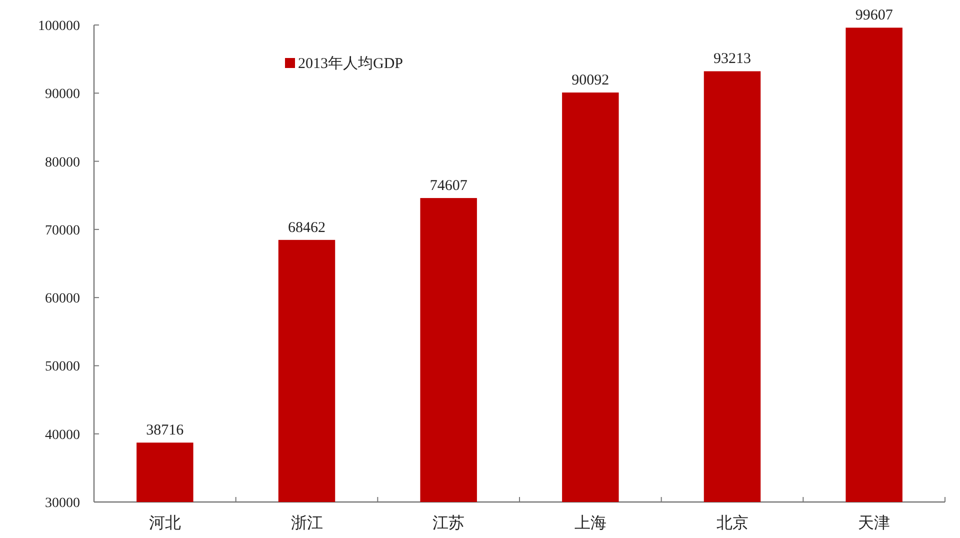 This screenshot has width=960, height=538. What do you see at coordinates (164, 523) in the screenshot?
I see `x-tick-label: 河北` at bounding box center [164, 523].